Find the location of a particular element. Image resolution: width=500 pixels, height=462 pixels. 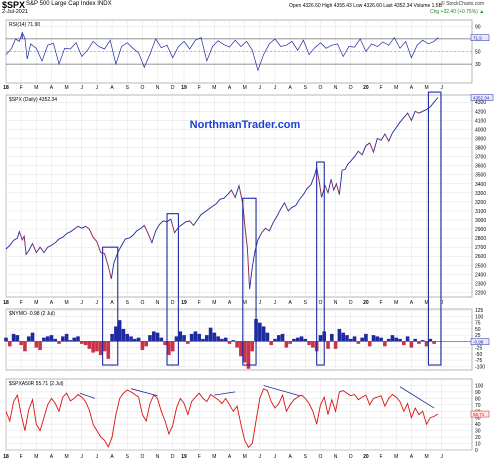

bottom-time-axis-label: 18 is located at coordinates (6, 457).